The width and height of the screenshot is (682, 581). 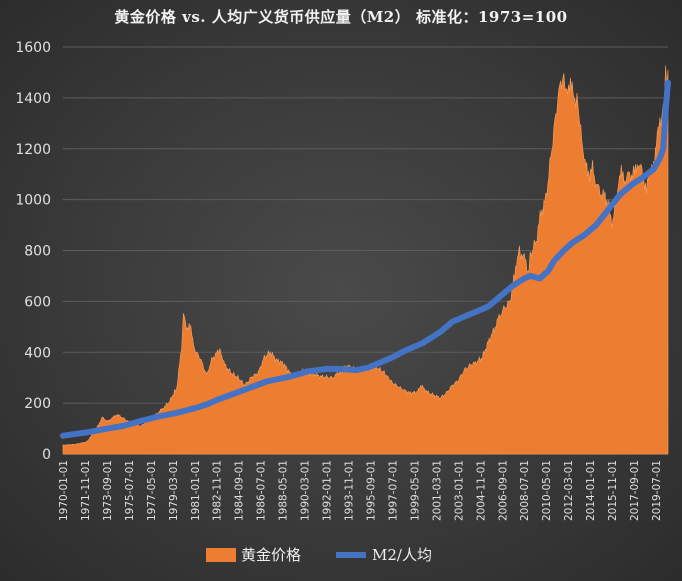 I want to click on y-tick-label: 1600, so click(x=33, y=48).